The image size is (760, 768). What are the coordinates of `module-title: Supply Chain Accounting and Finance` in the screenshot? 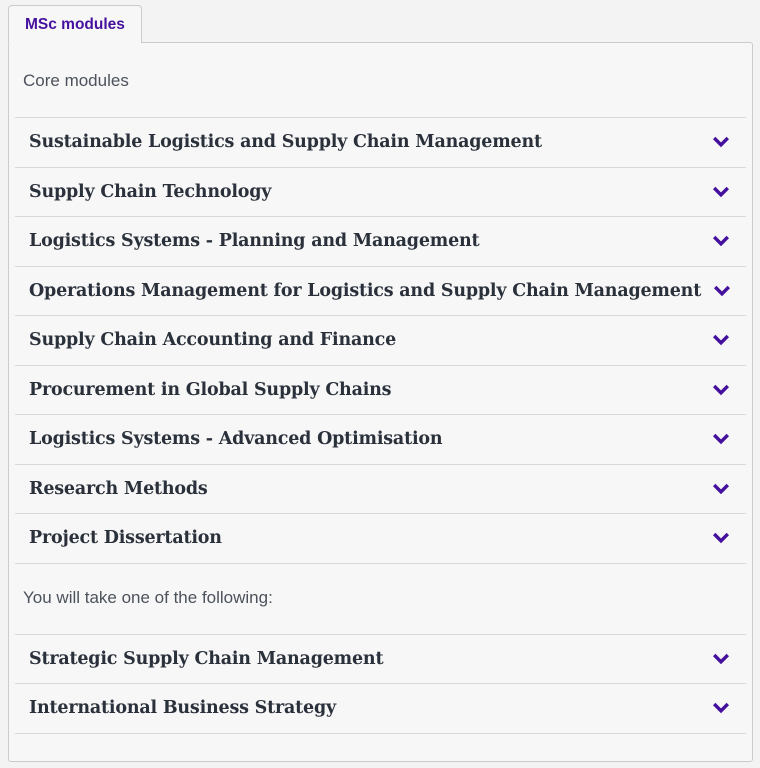 It's located at (213, 340).